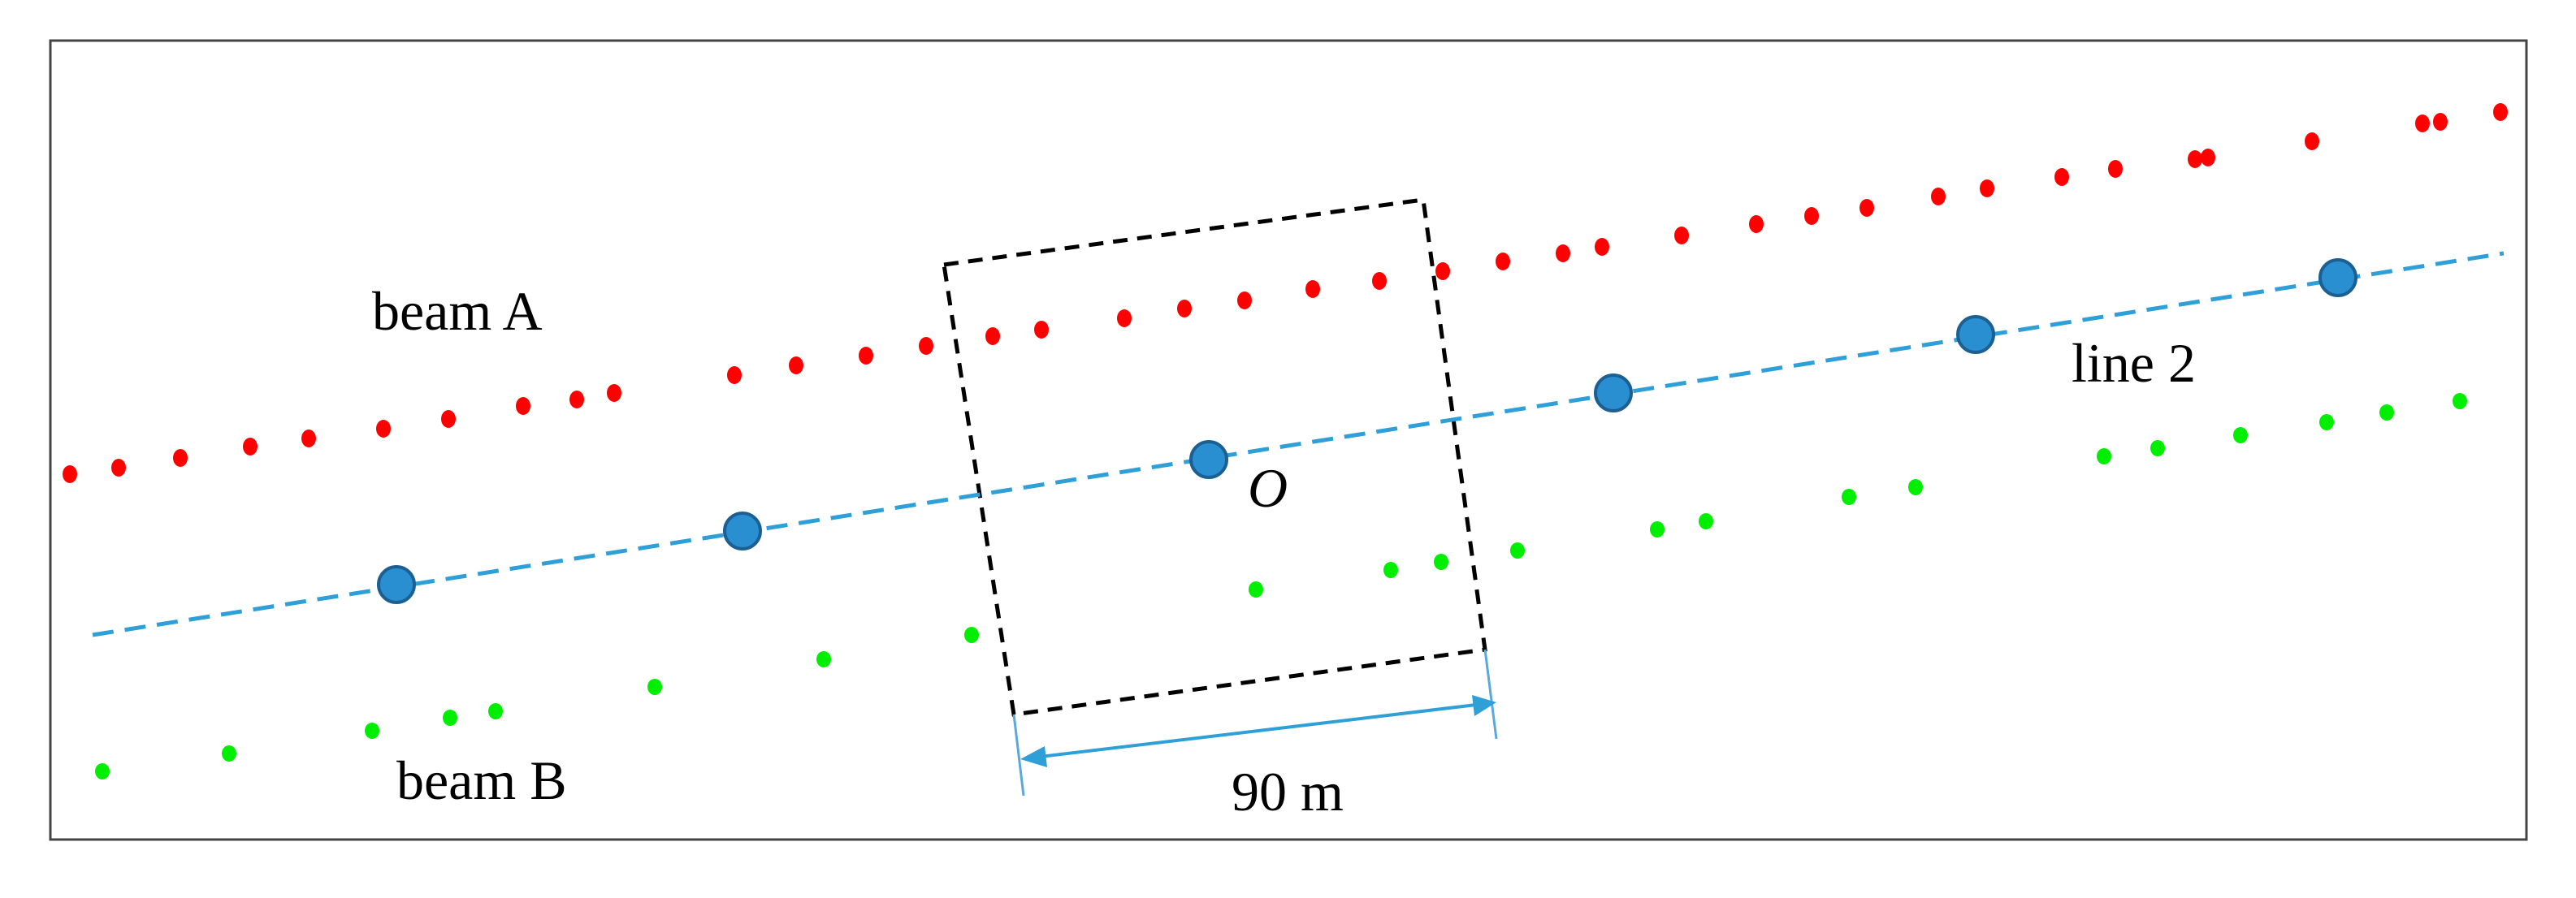 The height and width of the screenshot is (898, 2576). Describe the element at coordinates (2134, 363) in the screenshot. I see `line-2-label: line 2` at that location.